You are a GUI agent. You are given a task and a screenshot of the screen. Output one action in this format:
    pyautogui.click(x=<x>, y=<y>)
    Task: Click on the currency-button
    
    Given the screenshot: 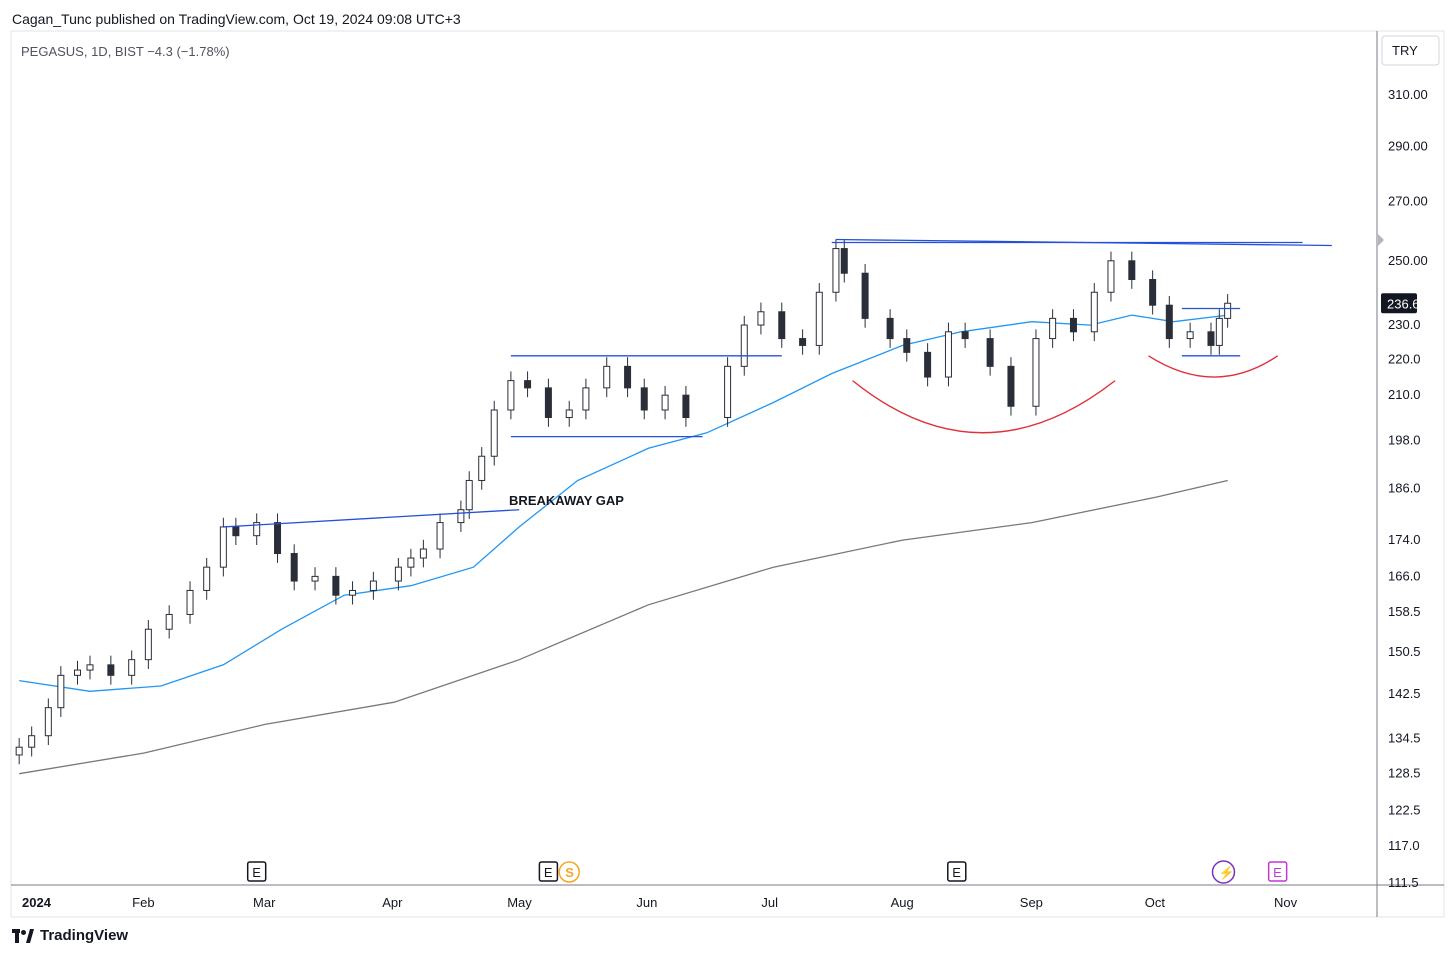 What is the action you would take?
    pyautogui.click(x=1410, y=50)
    